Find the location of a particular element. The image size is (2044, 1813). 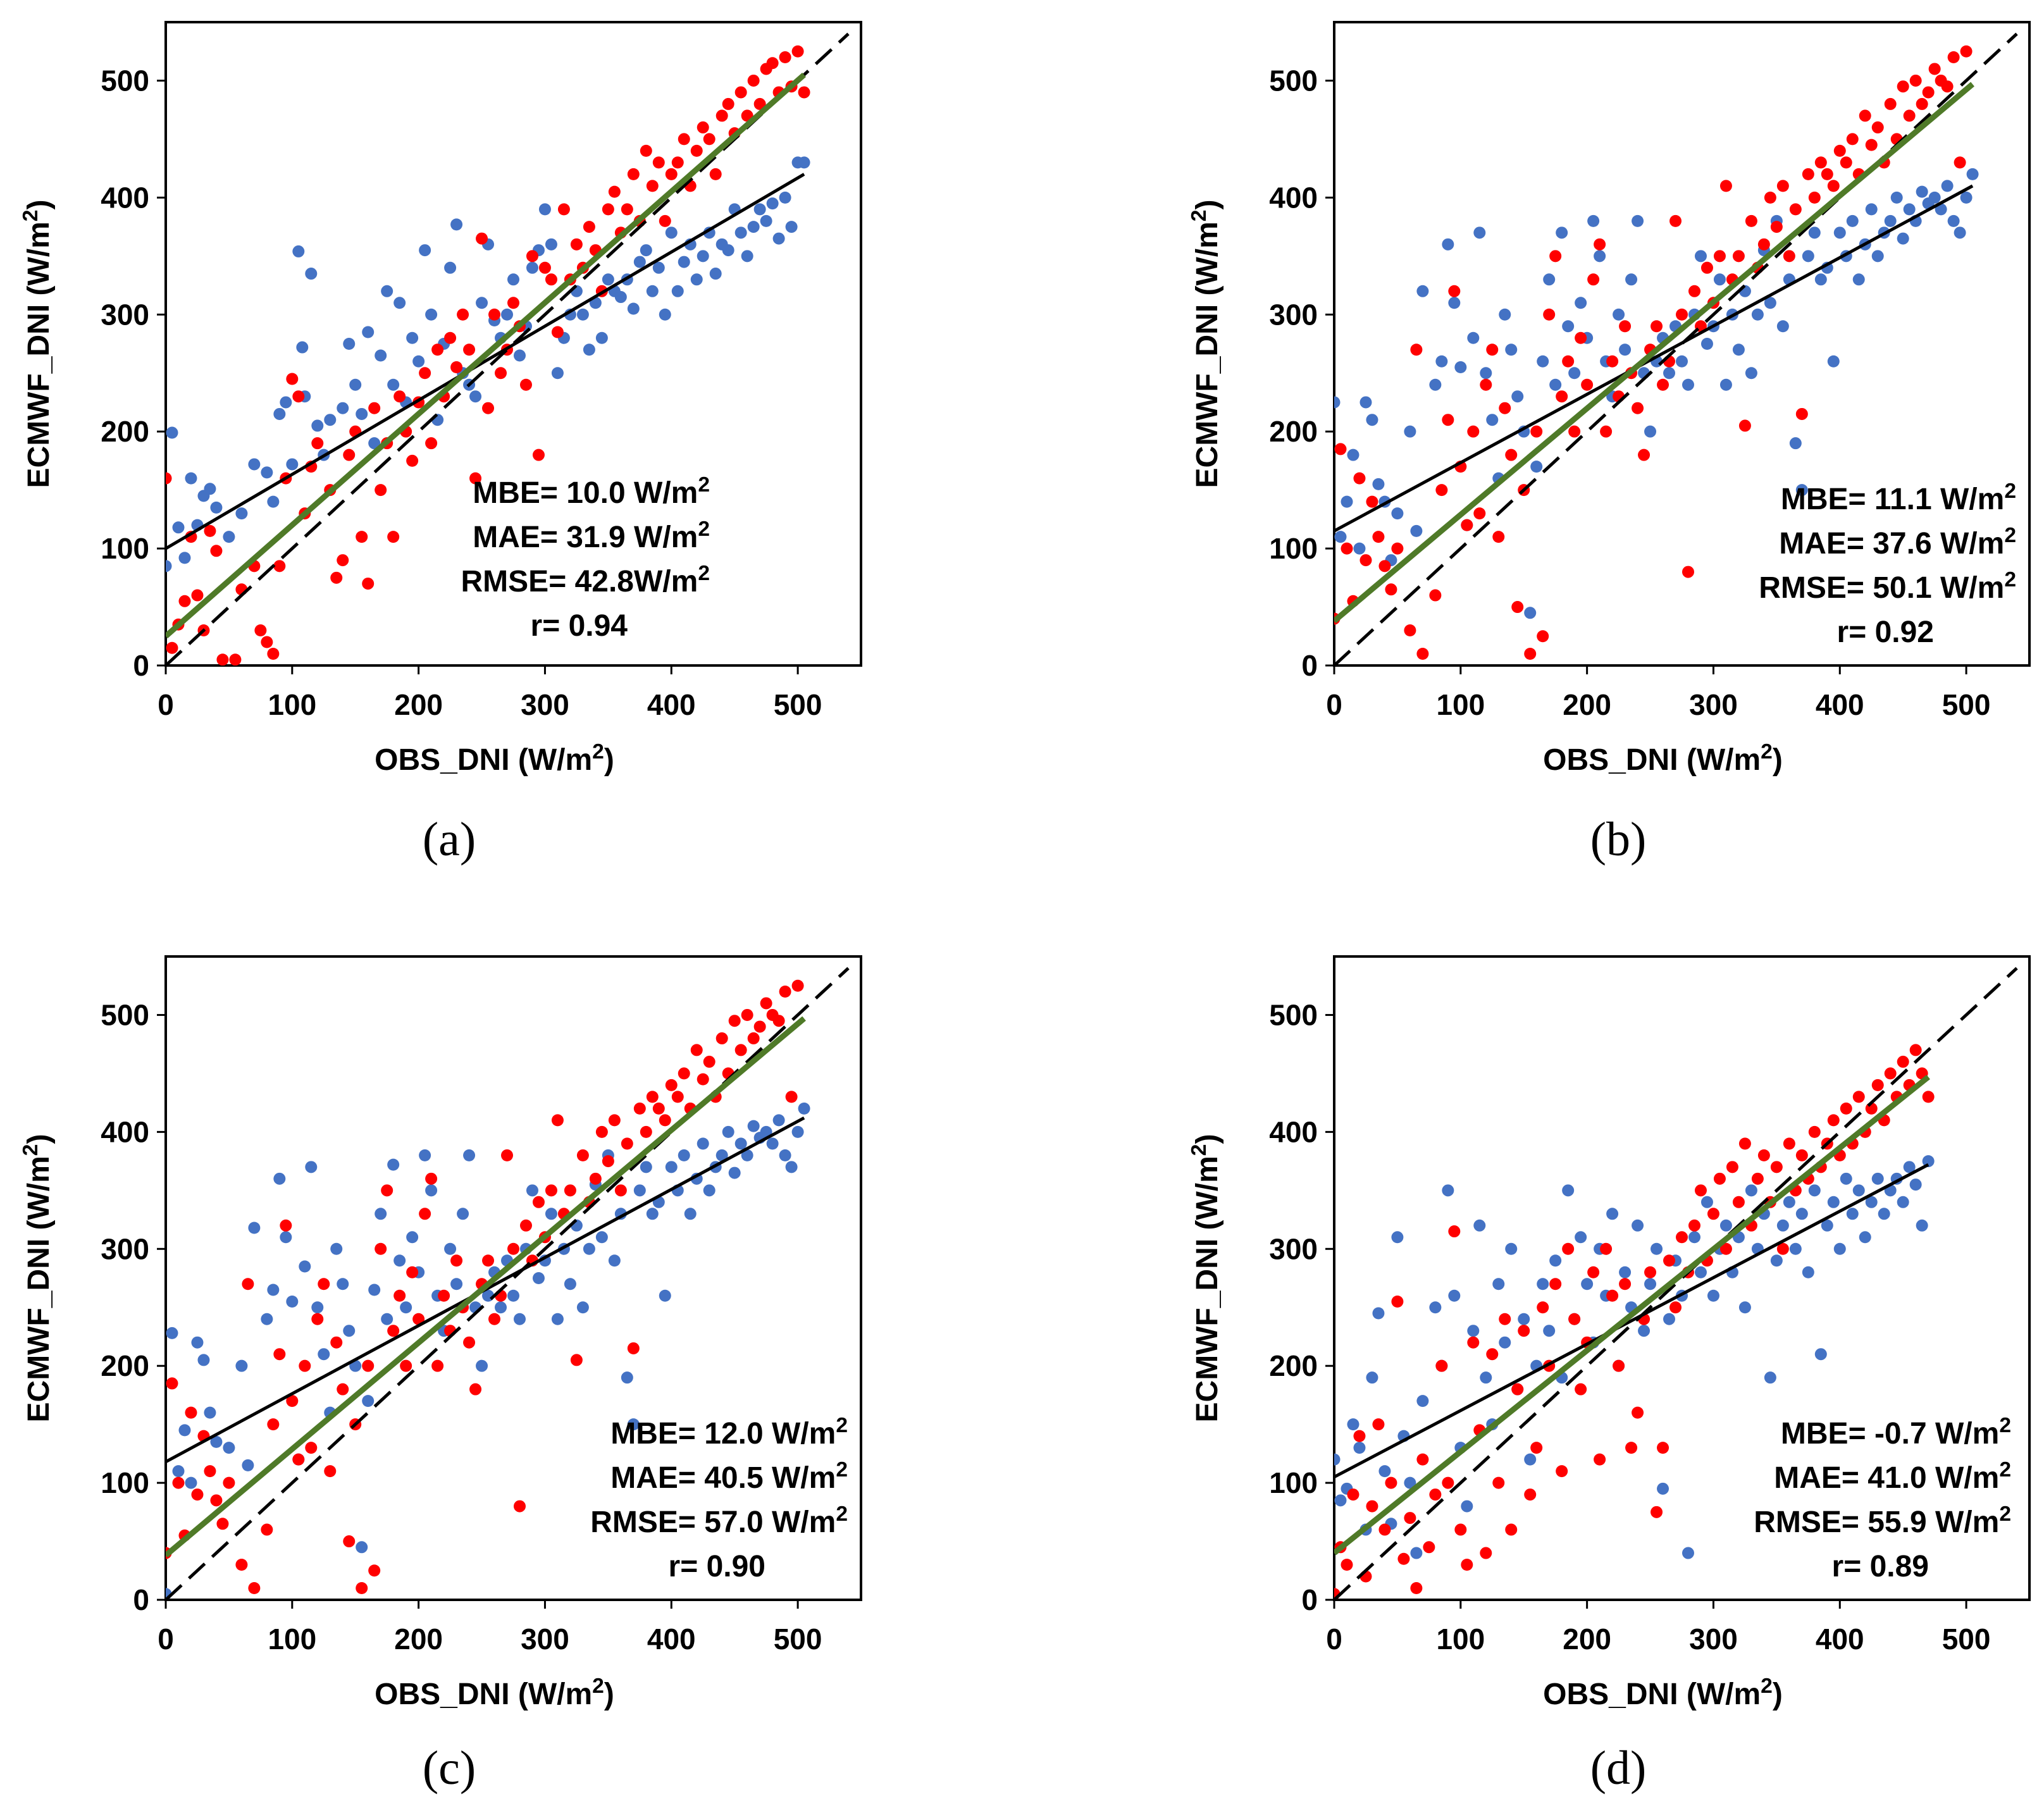

mae-label: MAE= 41.0 W/m2 is located at coordinates (1892, 1477).